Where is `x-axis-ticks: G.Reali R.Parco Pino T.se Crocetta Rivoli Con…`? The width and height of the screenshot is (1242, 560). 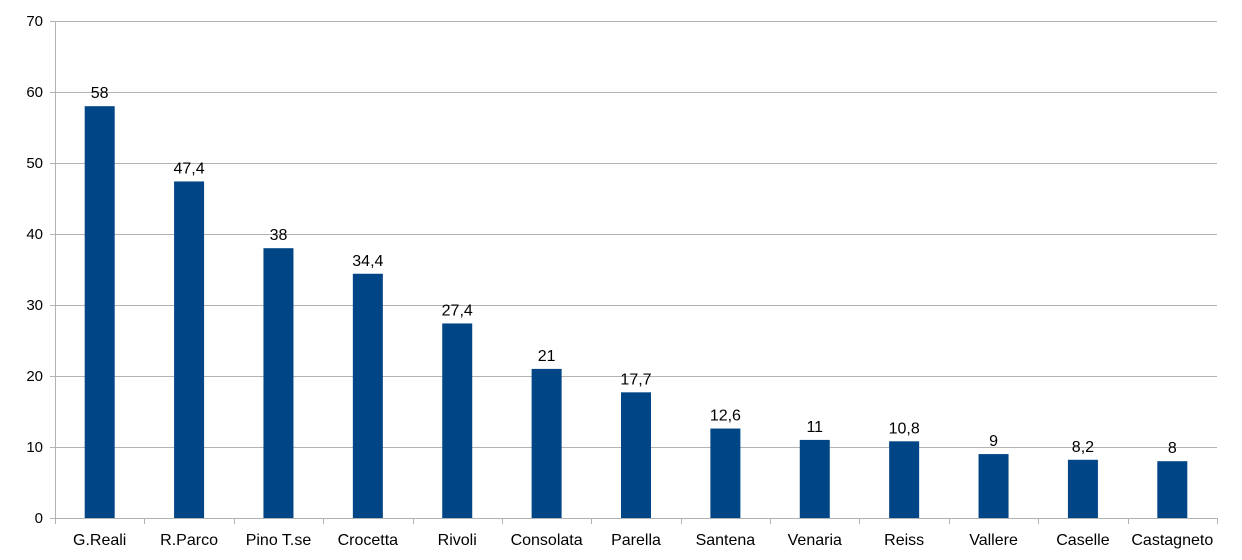 x-axis-ticks: G.Reali R.Parco Pino T.se Crocetta Rivoli Con… is located at coordinates (636, 533).